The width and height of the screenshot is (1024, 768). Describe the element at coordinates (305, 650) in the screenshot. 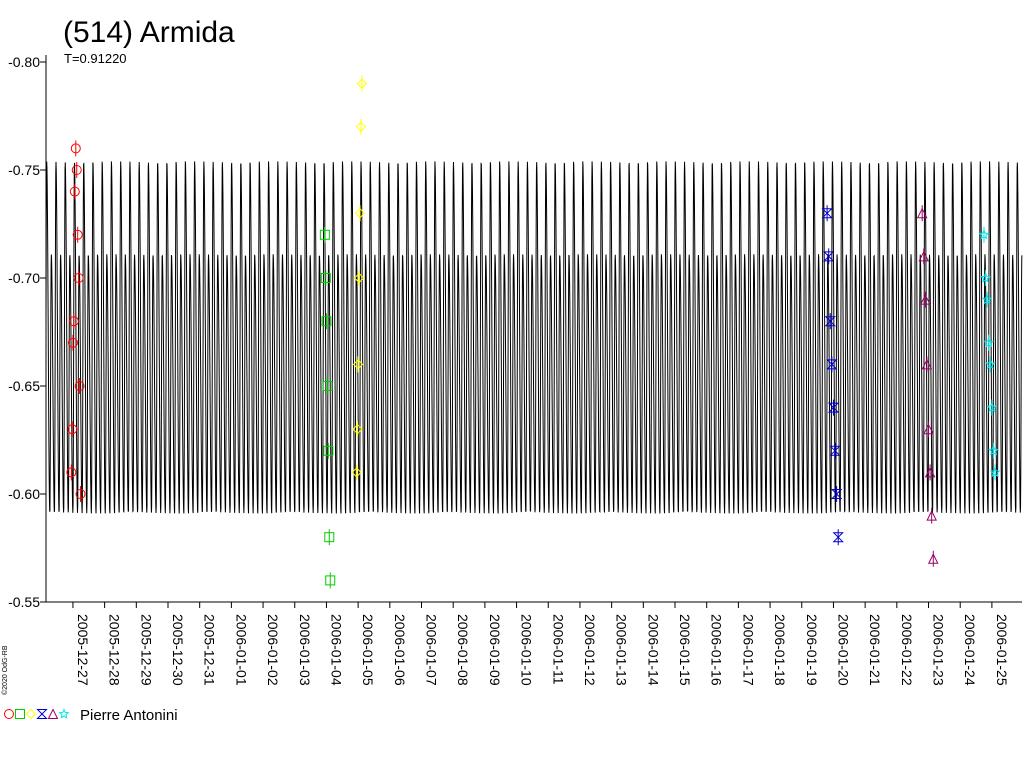

I see `x-tick-label: 2006-01-03` at that location.